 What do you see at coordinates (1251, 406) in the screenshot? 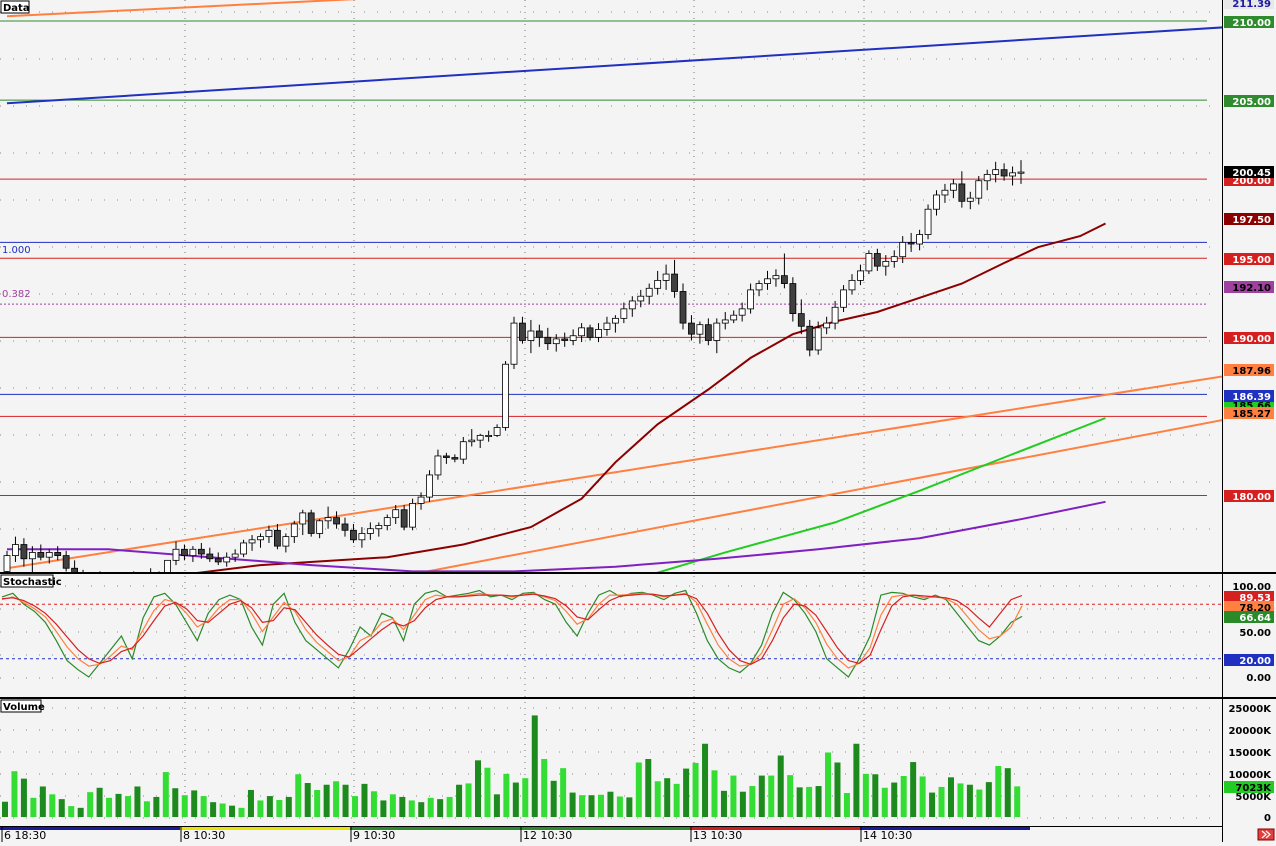
I see `price-label: 185.66` at bounding box center [1251, 406].